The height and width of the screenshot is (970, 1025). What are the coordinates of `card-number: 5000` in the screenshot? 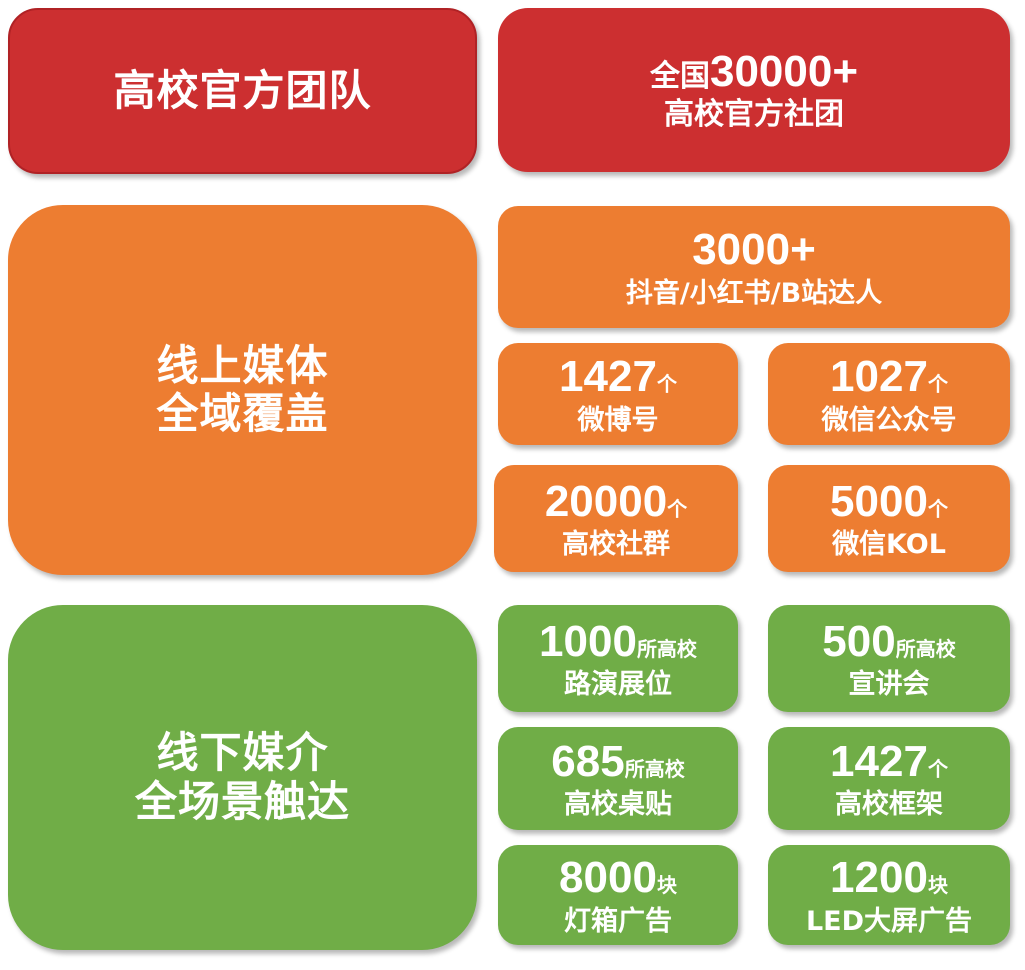 It's located at (879, 501).